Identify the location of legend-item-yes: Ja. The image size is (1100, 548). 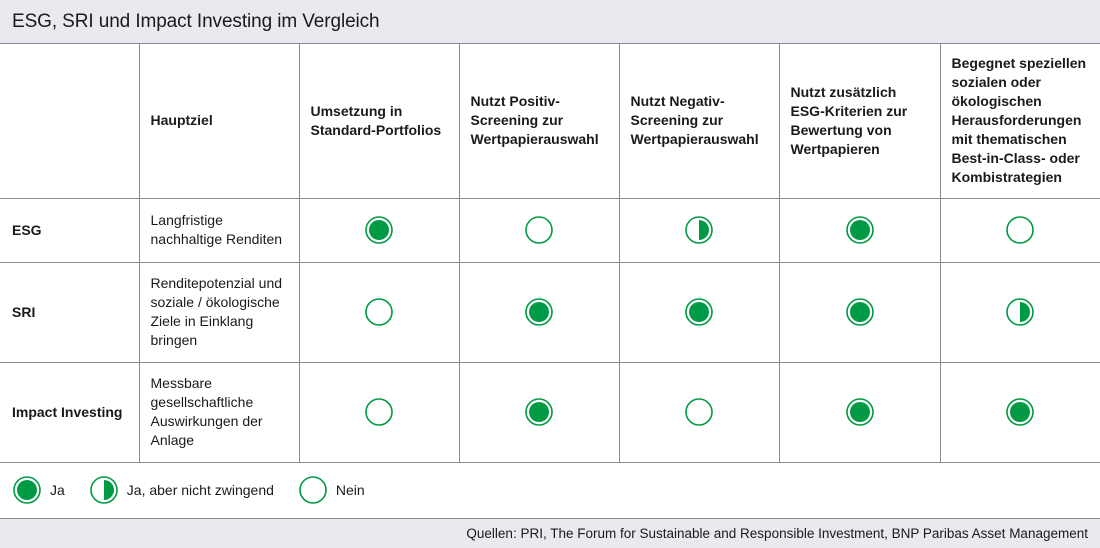
(39, 490).